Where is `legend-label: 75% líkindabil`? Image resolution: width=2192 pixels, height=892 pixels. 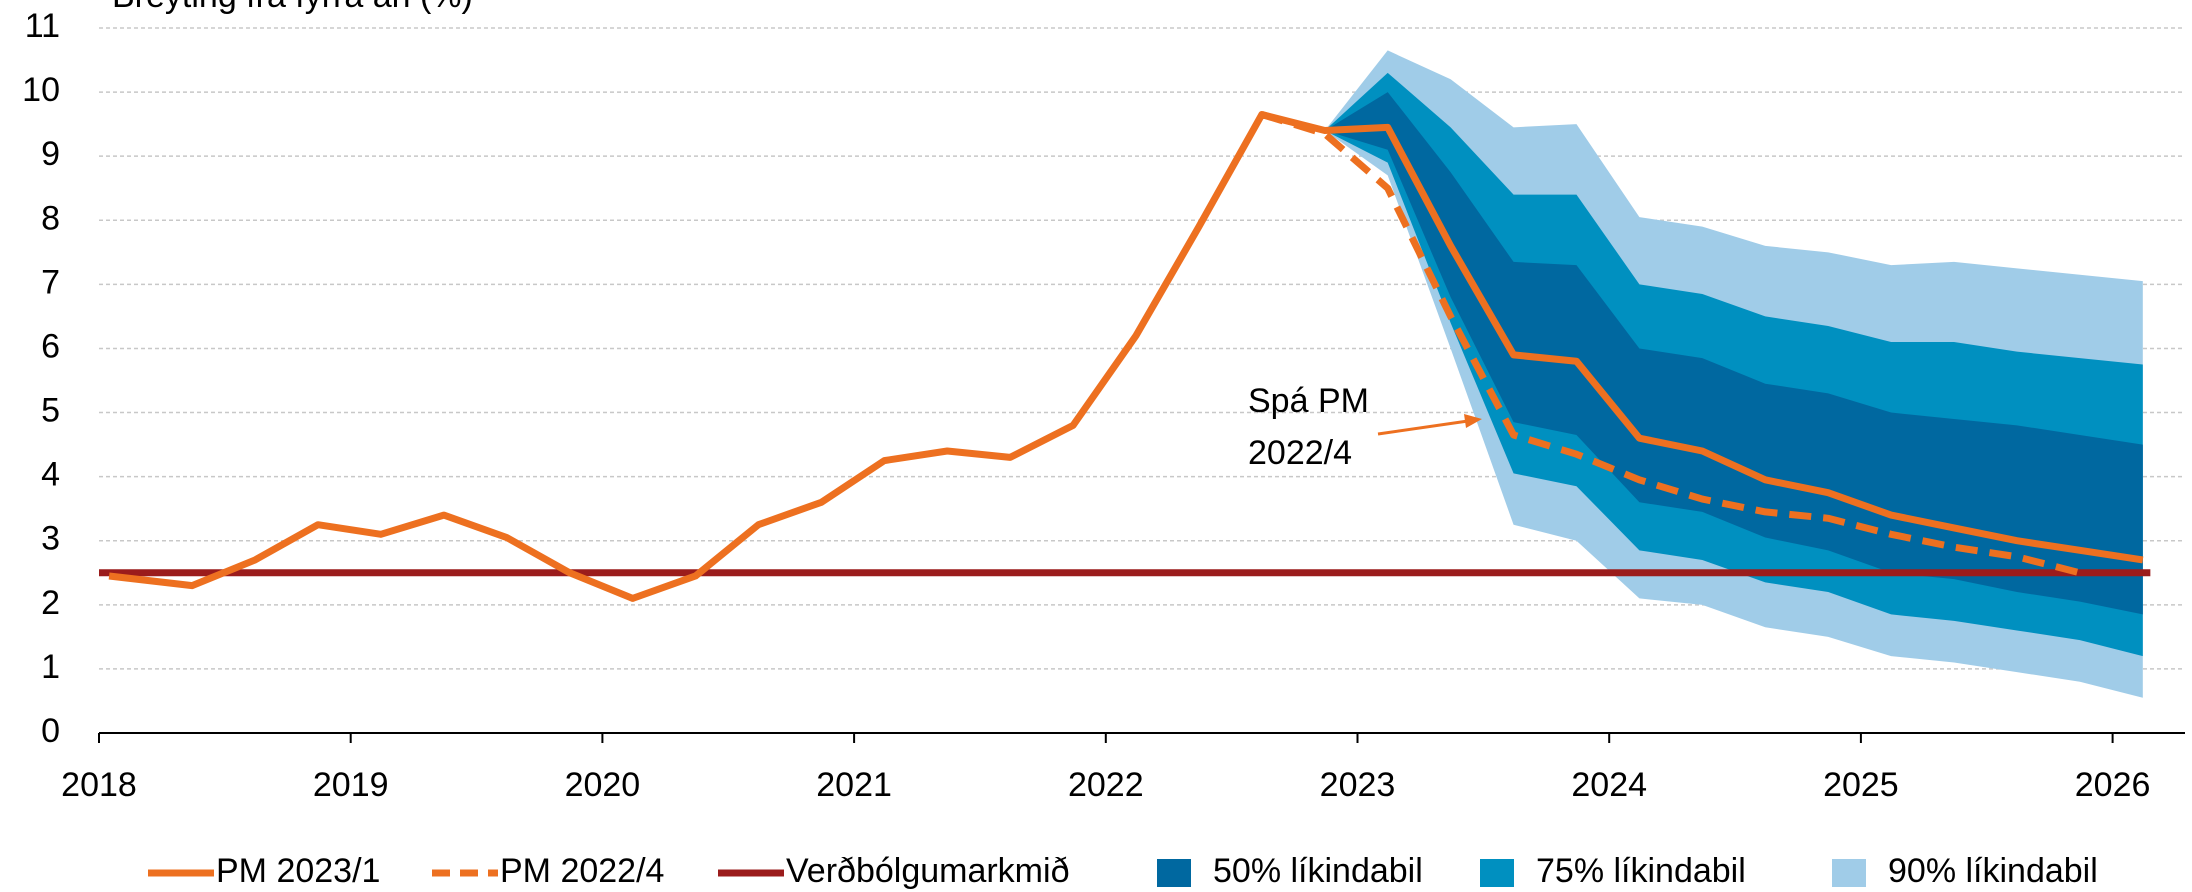 legend-label: 75% líkindabil is located at coordinates (1641, 871).